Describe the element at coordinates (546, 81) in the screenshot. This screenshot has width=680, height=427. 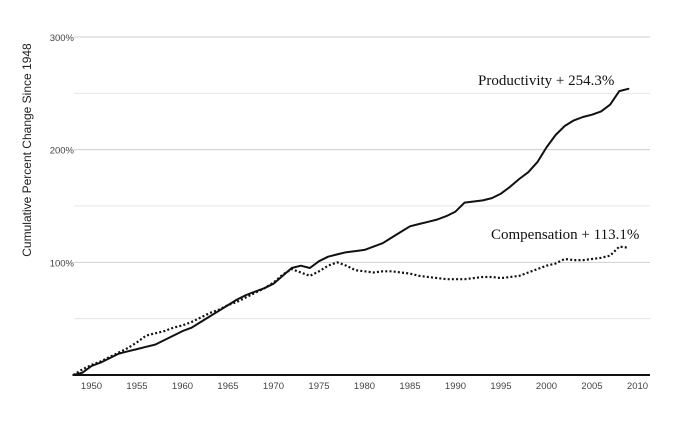
I see `productivity-label: Productivity + 254.3%` at that location.